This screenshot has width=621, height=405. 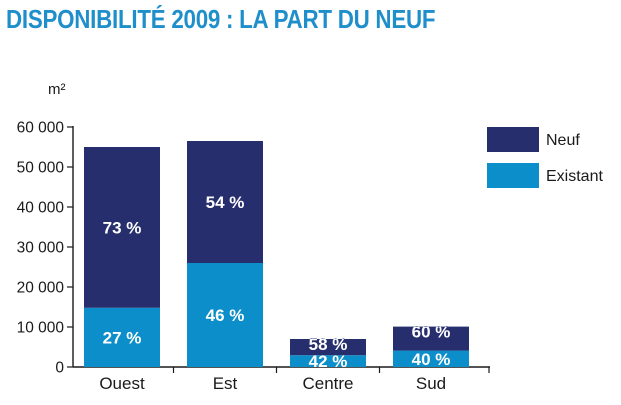 What do you see at coordinates (57, 89) in the screenshot?
I see `y-axis-unit-label: m²` at bounding box center [57, 89].